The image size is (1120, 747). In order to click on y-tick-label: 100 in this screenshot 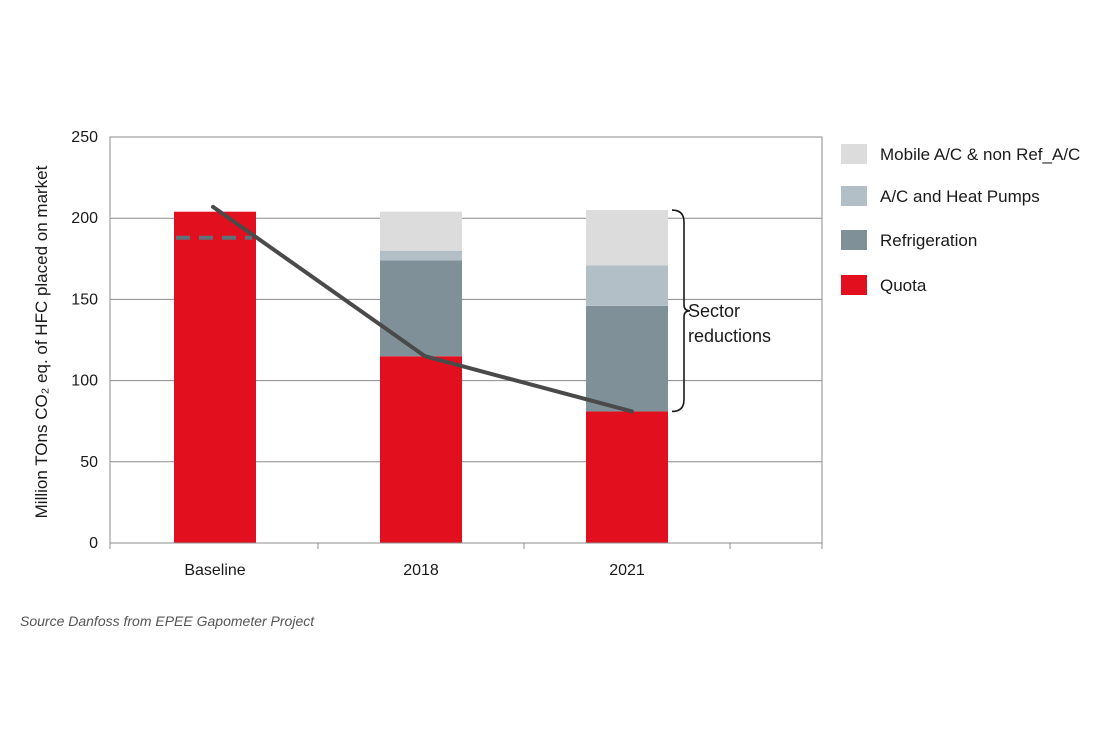, I will do `click(84, 381)`.